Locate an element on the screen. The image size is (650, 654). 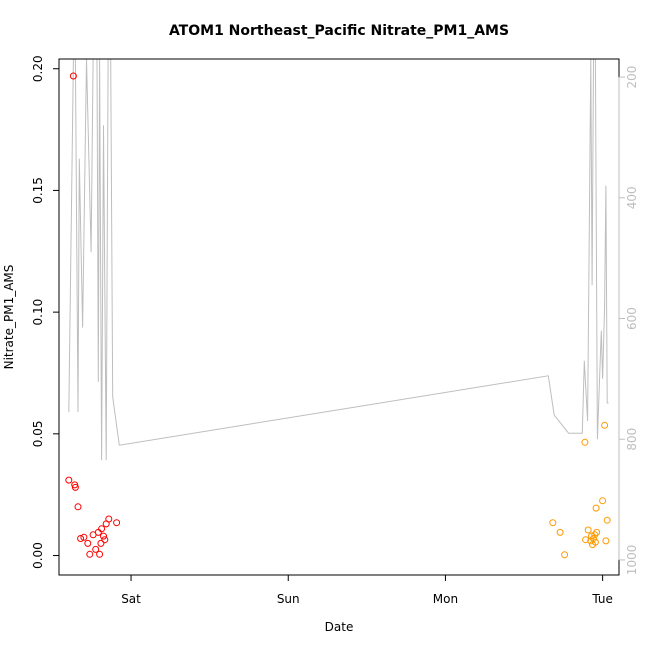
y-tick-label: 0.20 is located at coordinates (38, 68).